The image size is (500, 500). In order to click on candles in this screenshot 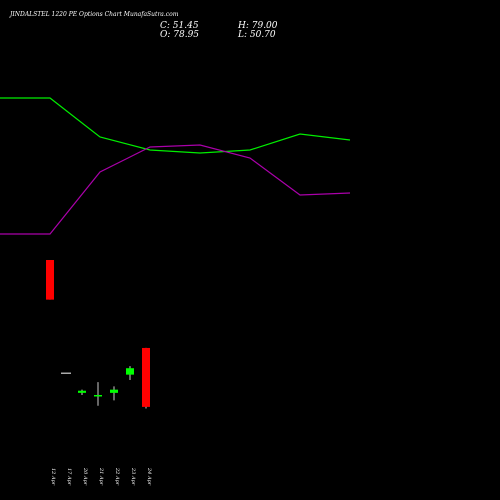, I will do `click(98, 334)`.